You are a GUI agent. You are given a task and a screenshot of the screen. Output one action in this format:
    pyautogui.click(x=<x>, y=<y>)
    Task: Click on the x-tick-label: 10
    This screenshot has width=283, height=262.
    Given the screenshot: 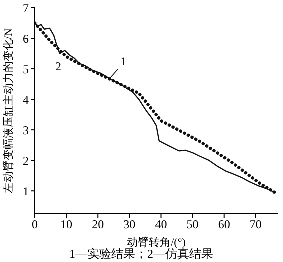 What is the action you would take?
    pyautogui.click(x=66, y=225)
    